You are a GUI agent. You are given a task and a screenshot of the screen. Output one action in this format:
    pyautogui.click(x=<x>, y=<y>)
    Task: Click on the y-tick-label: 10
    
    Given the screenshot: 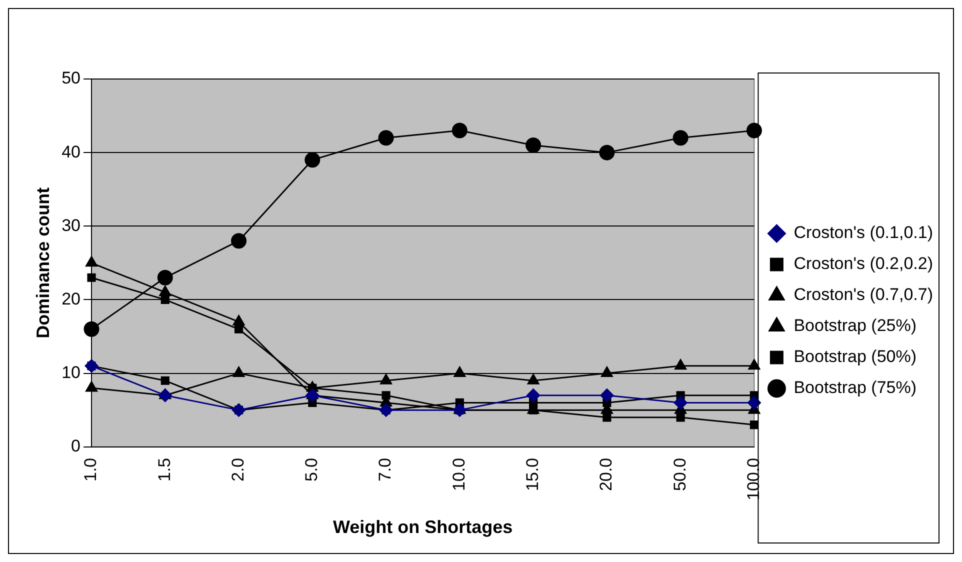 What is the action you would take?
    pyautogui.click(x=71, y=372)
    